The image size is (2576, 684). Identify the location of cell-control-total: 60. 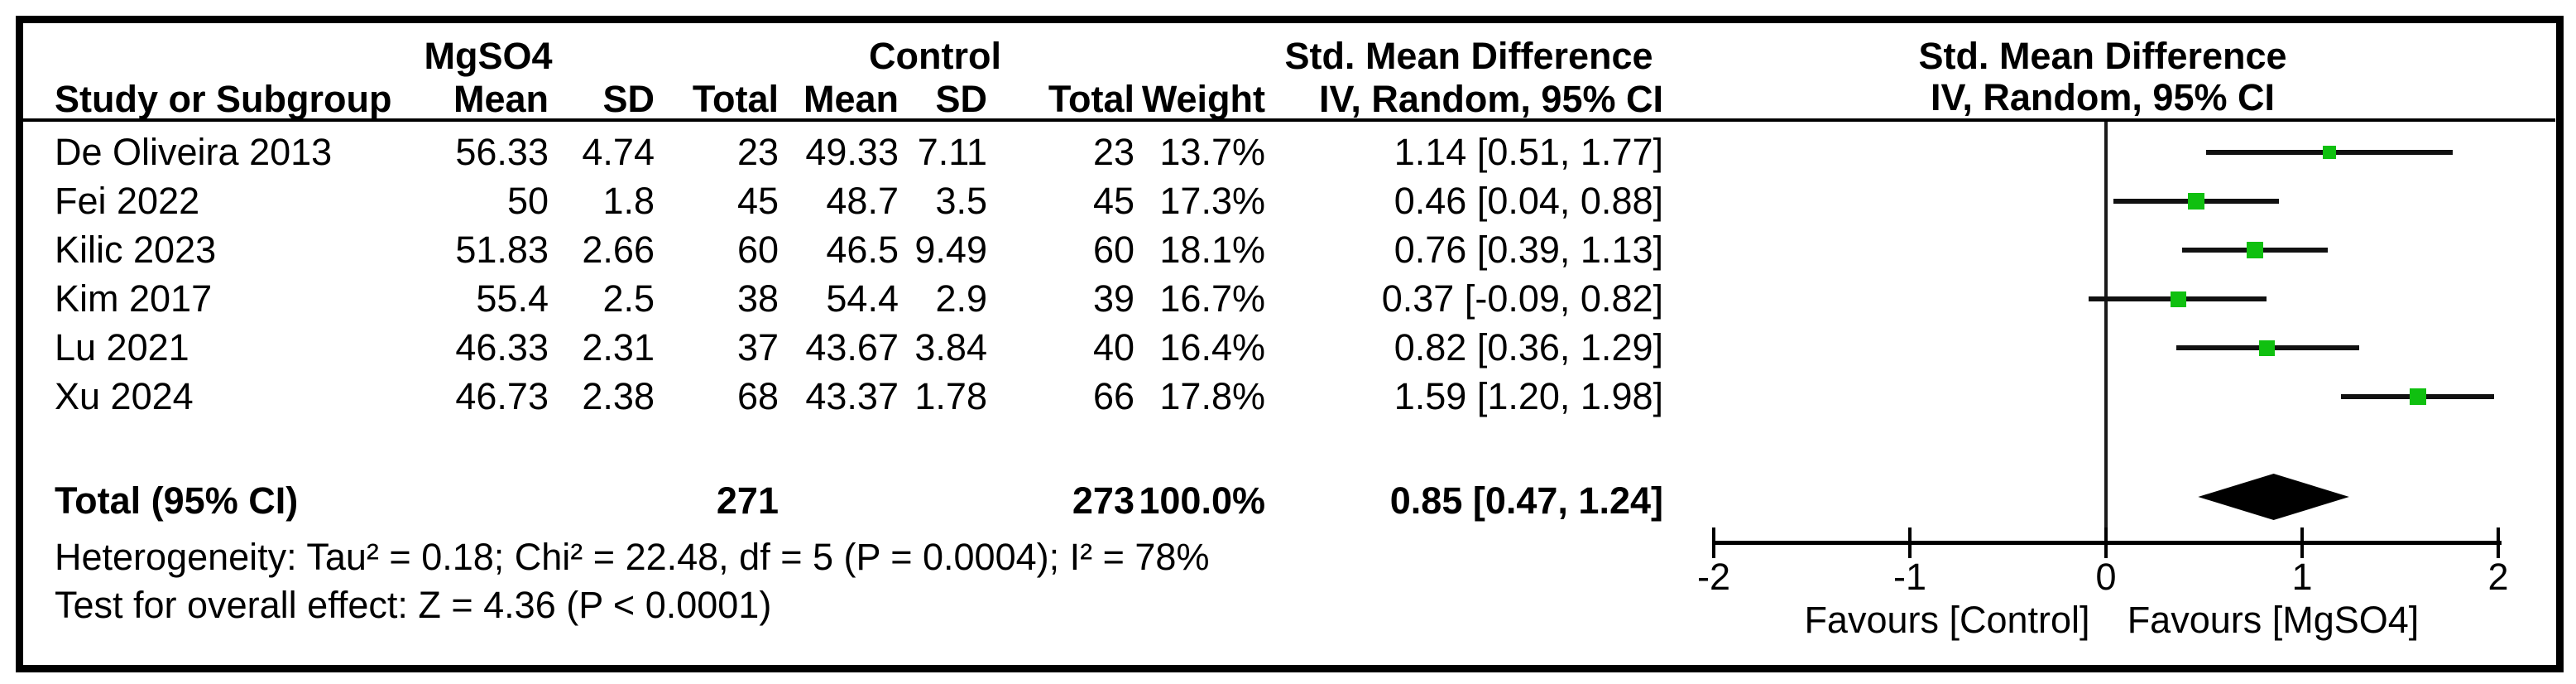
(1113, 250).